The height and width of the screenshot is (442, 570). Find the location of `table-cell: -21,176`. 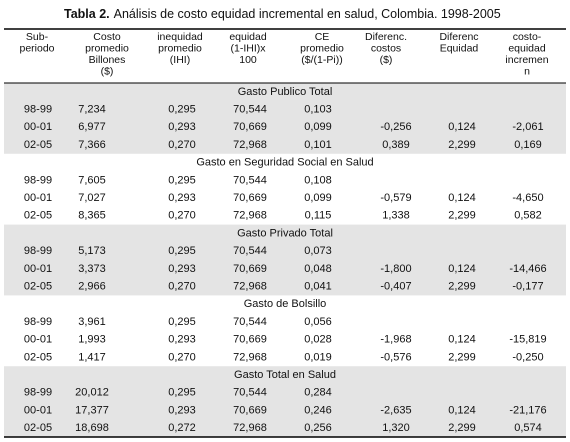

table-cell: -21,176 is located at coordinates (527, 410).